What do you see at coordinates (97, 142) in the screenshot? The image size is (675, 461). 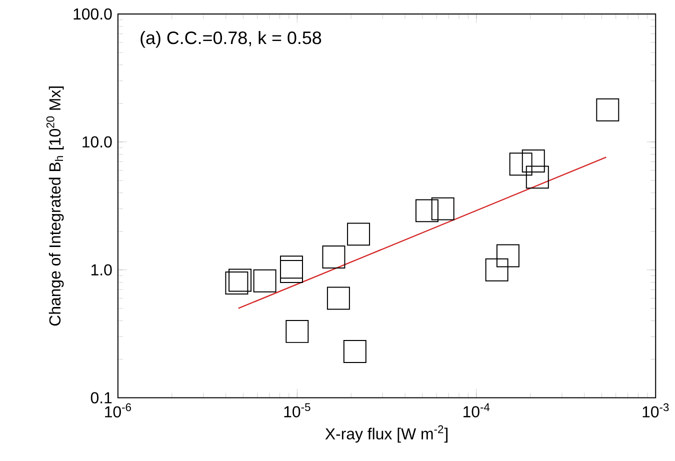 I see `y-tick-label: 10.0` at bounding box center [97, 142].